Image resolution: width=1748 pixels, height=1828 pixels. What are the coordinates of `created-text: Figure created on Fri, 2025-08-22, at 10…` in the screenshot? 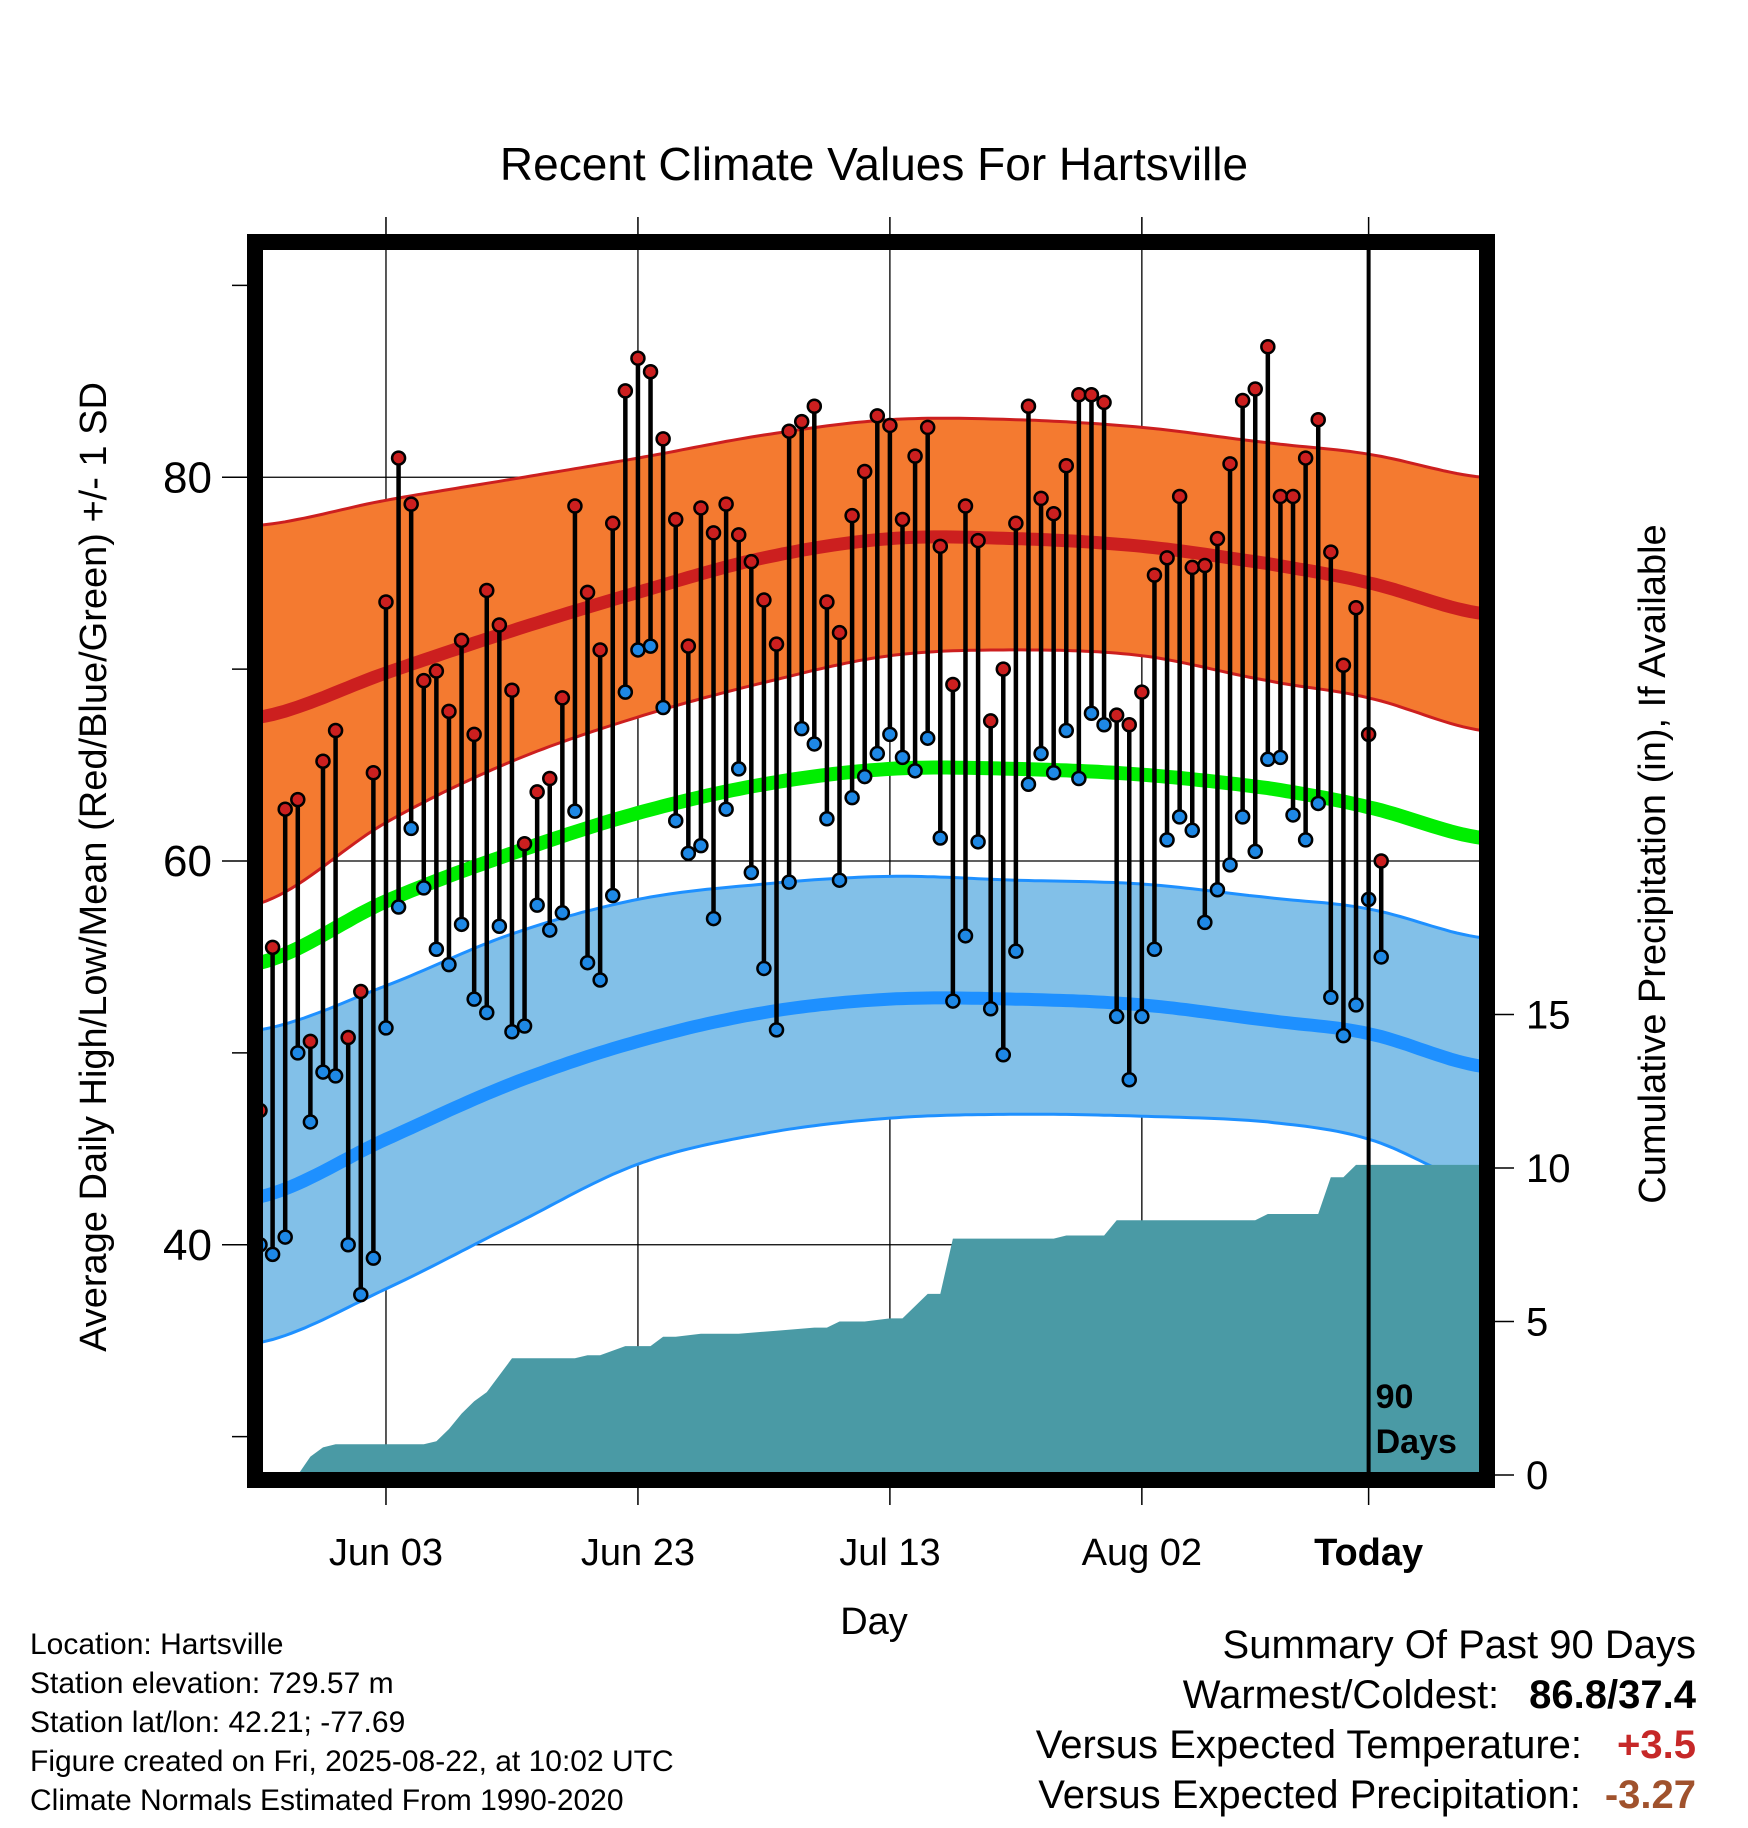 It's located at (352, 1761).